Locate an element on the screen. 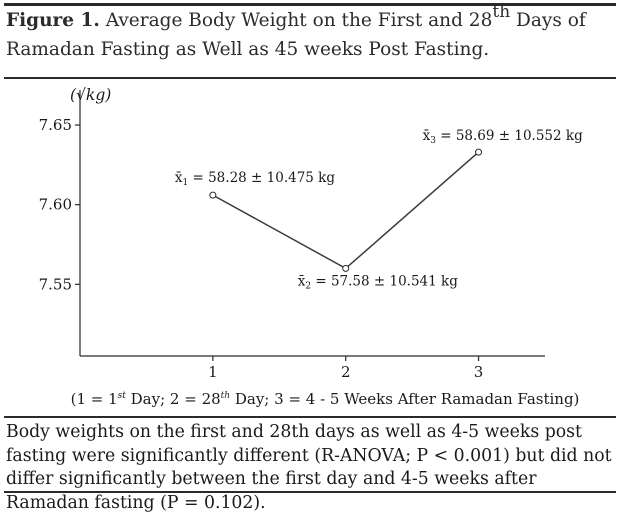  x-tick-label: 1 is located at coordinates (213, 372).